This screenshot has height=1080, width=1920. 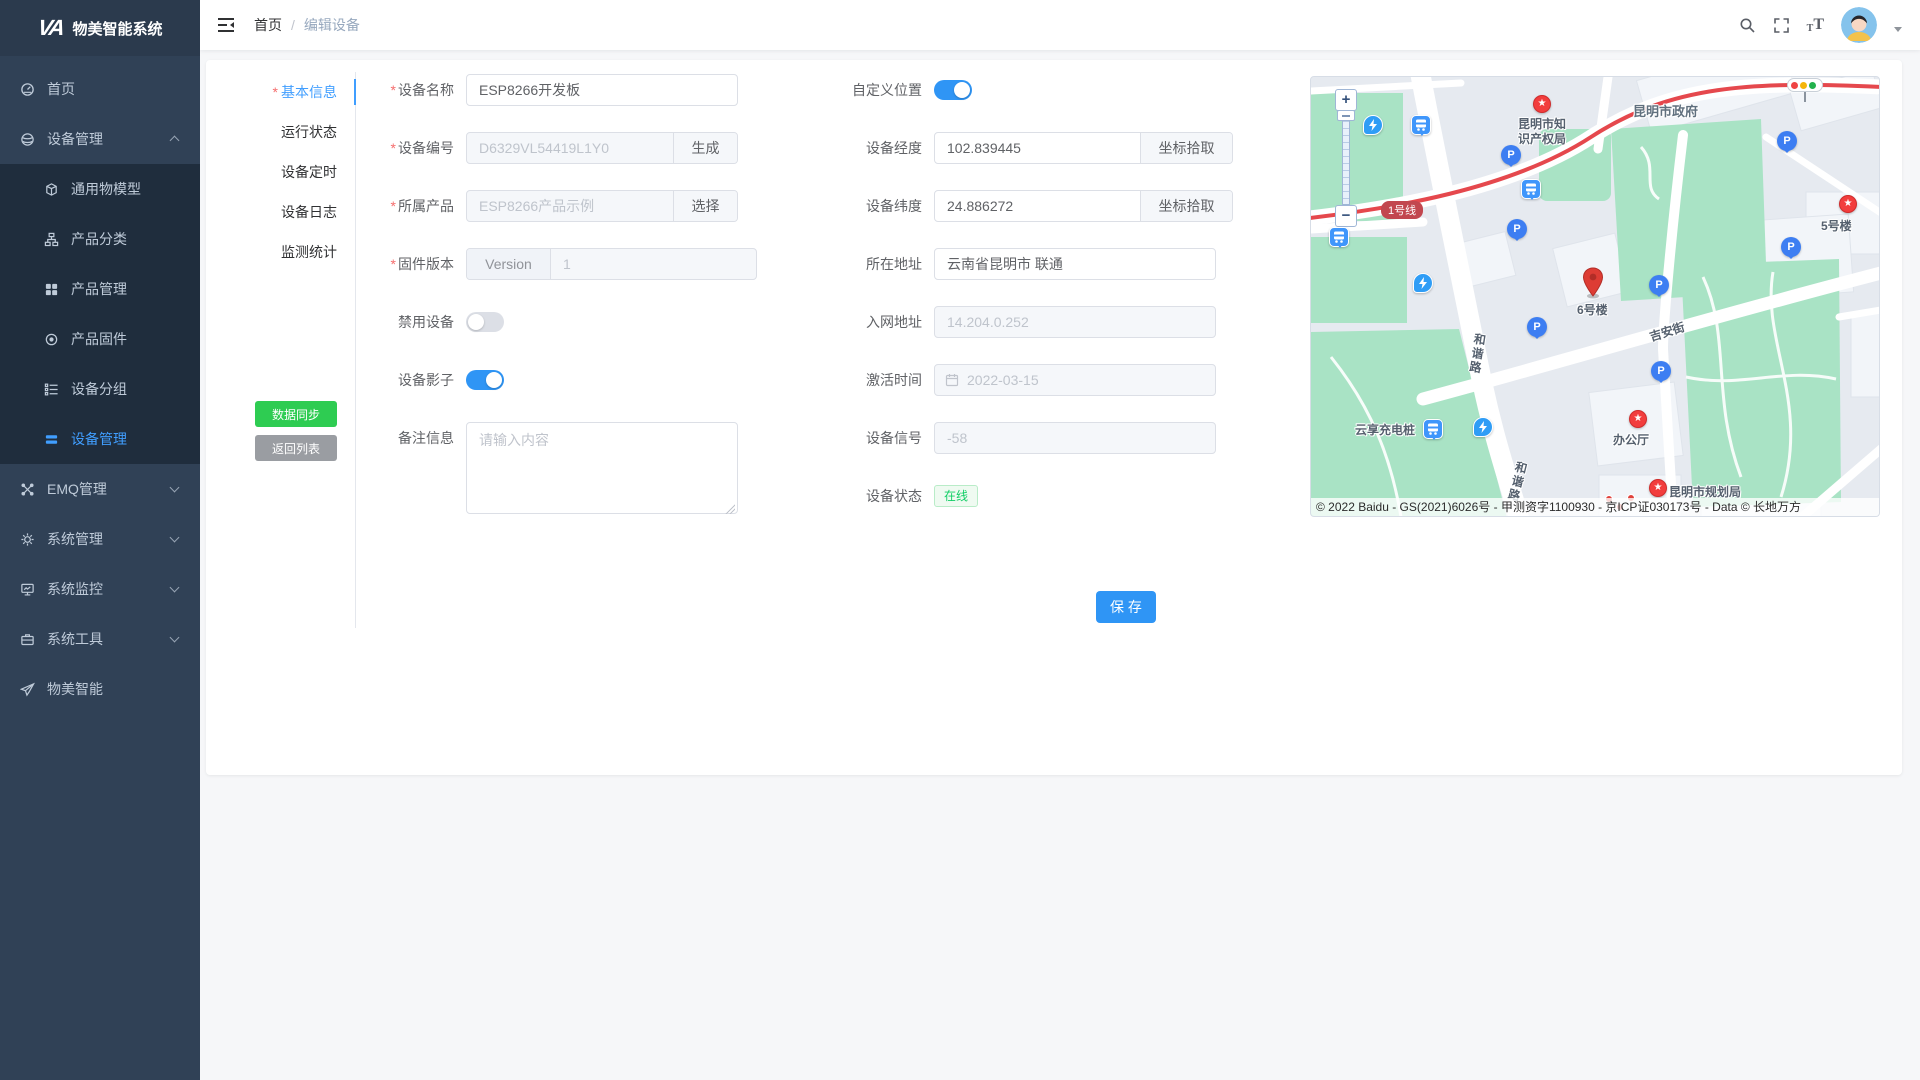 I want to click on sidebar-item-device-management-sub: 设备管理, so click(x=100, y=439).